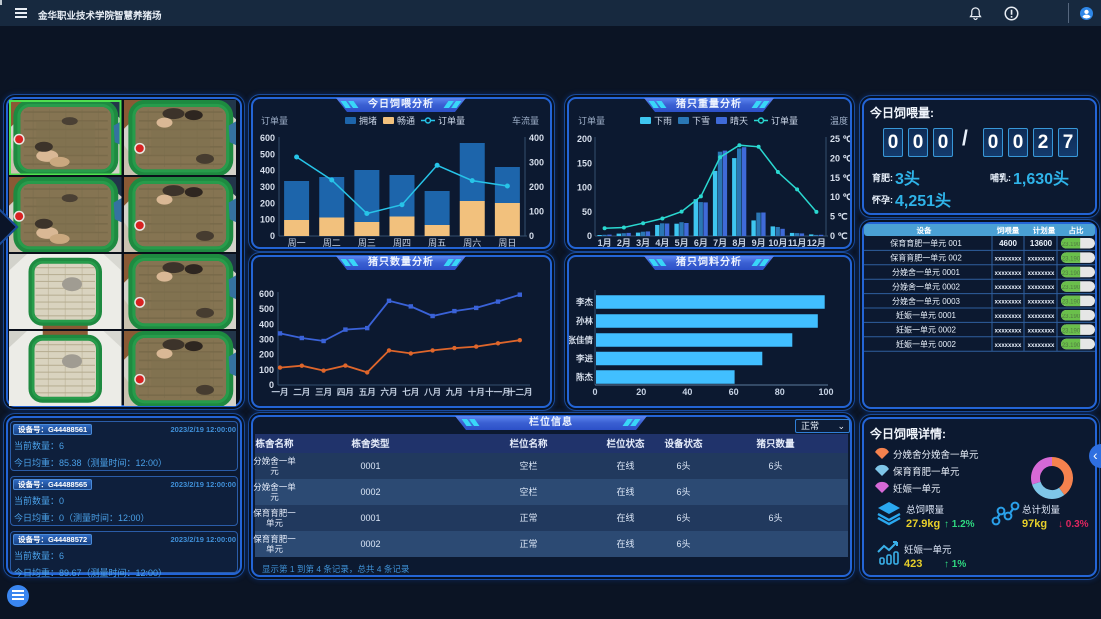 This screenshot has width=1101, height=619. What do you see at coordinates (839, 236) in the screenshot?
I see `svg-text: 0 ℃` at bounding box center [839, 236].